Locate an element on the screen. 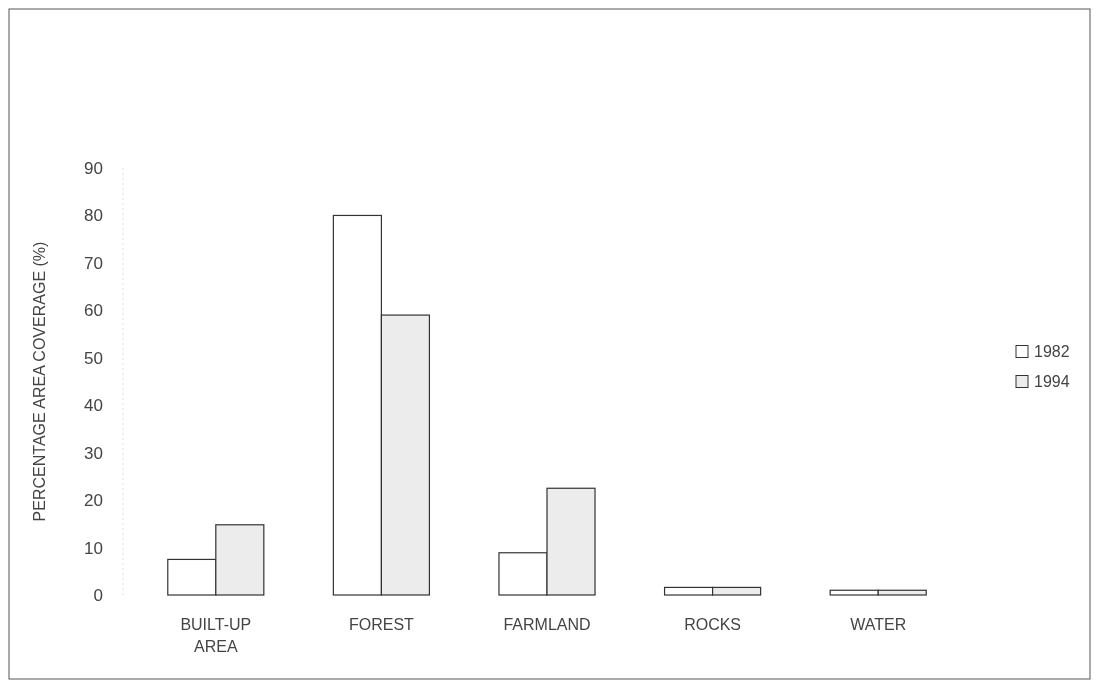 This screenshot has width=1099, height=688. x-tick-label: FOREST is located at coordinates (381, 624).